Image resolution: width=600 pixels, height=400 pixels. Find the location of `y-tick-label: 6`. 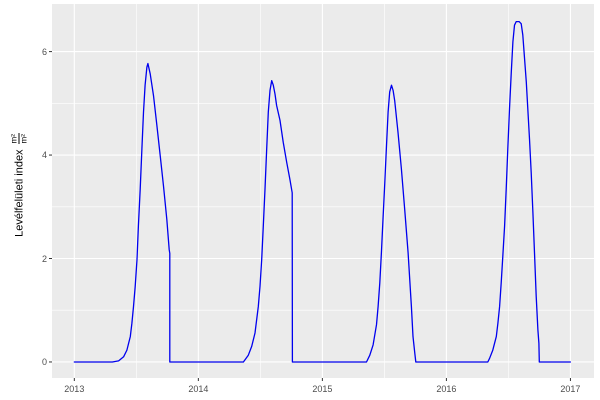

y-tick-label: 6 is located at coordinates (44, 51).